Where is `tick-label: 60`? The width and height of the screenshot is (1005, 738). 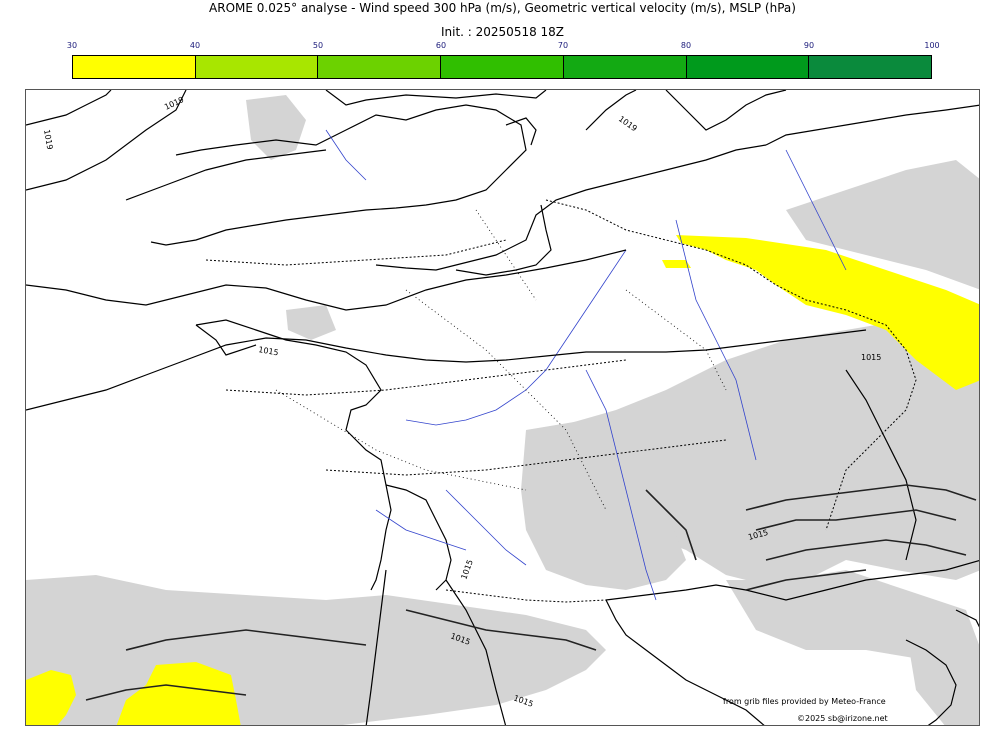
tick-label: 60 is located at coordinates (441, 45).